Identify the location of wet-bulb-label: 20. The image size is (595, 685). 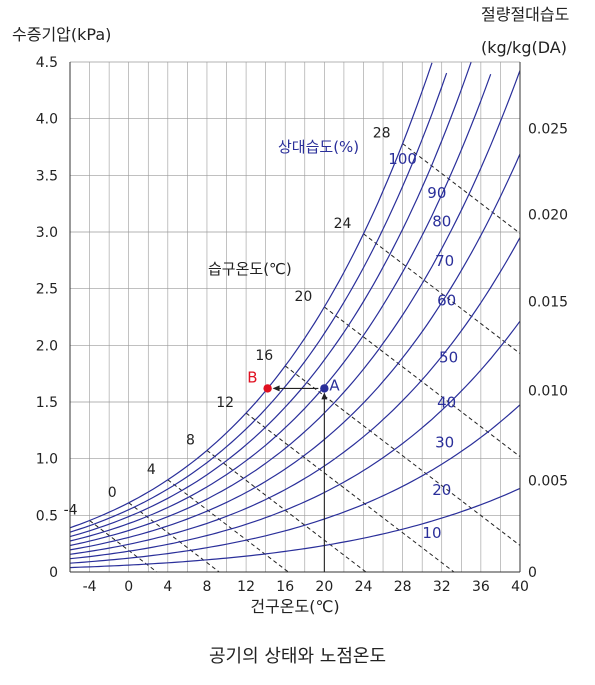
(304, 297).